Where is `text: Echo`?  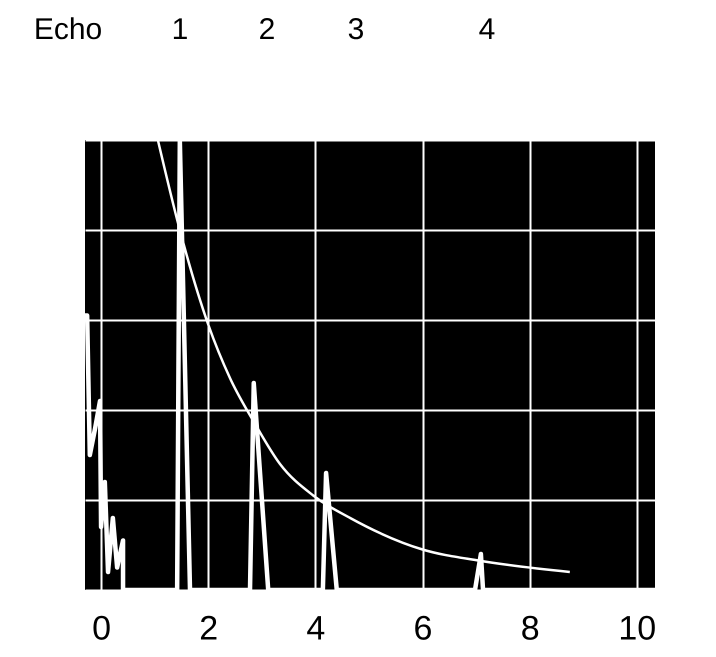
text: Echo is located at coordinates (68, 29).